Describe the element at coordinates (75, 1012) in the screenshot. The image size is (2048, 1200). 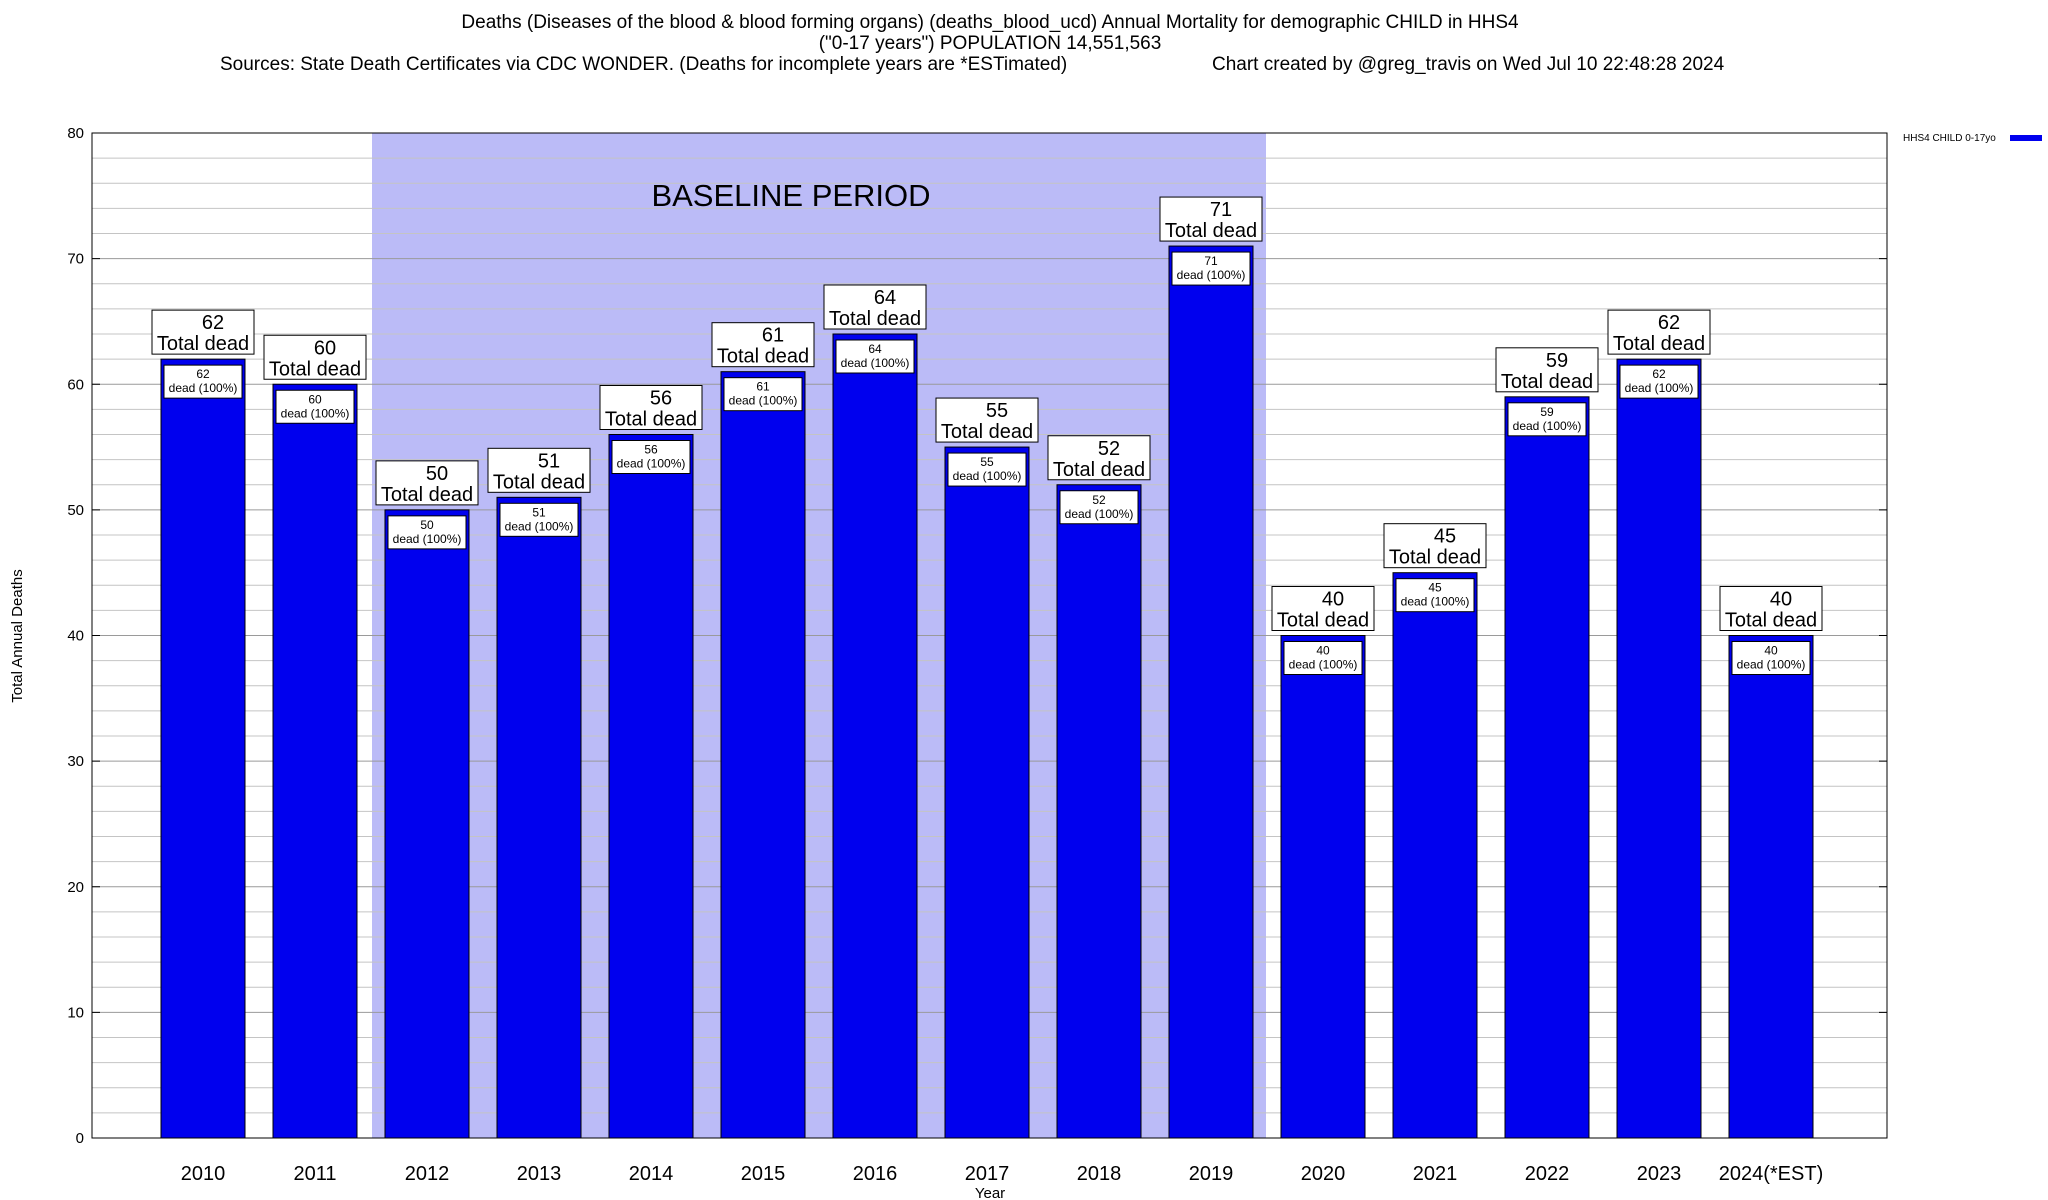
I see `y-tick-label: 10` at that location.